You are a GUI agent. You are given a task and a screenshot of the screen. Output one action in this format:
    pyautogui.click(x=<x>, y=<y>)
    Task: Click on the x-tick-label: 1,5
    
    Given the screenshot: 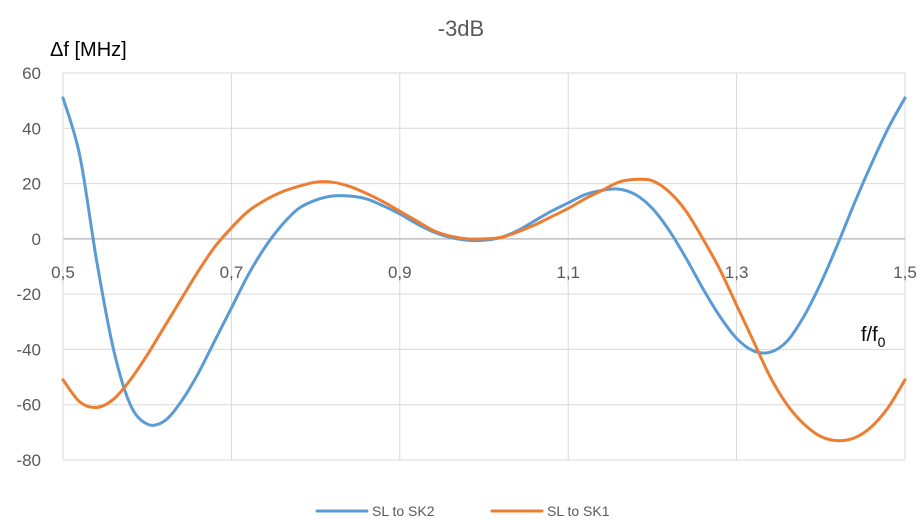 What is the action you would take?
    pyautogui.click(x=905, y=272)
    